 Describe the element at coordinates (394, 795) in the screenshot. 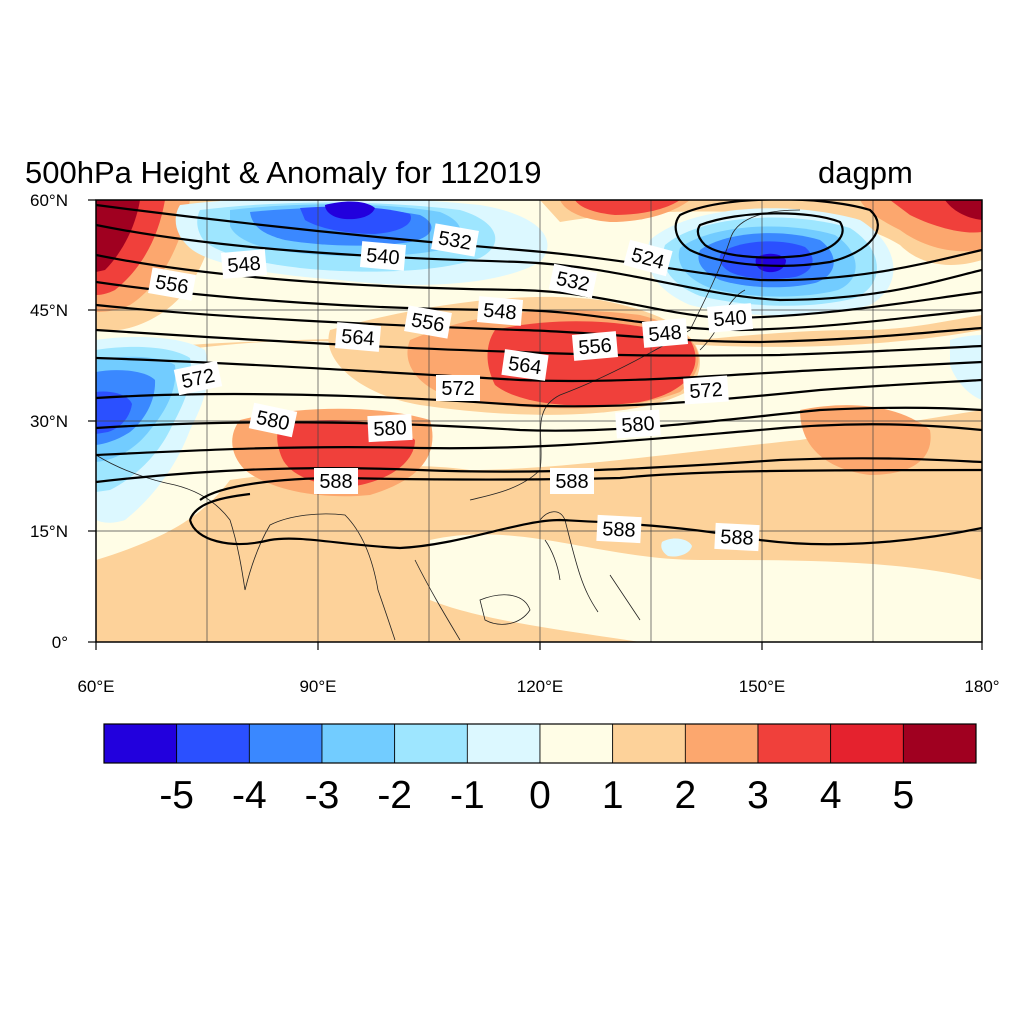

I see `colorbar-label: -2` at that location.